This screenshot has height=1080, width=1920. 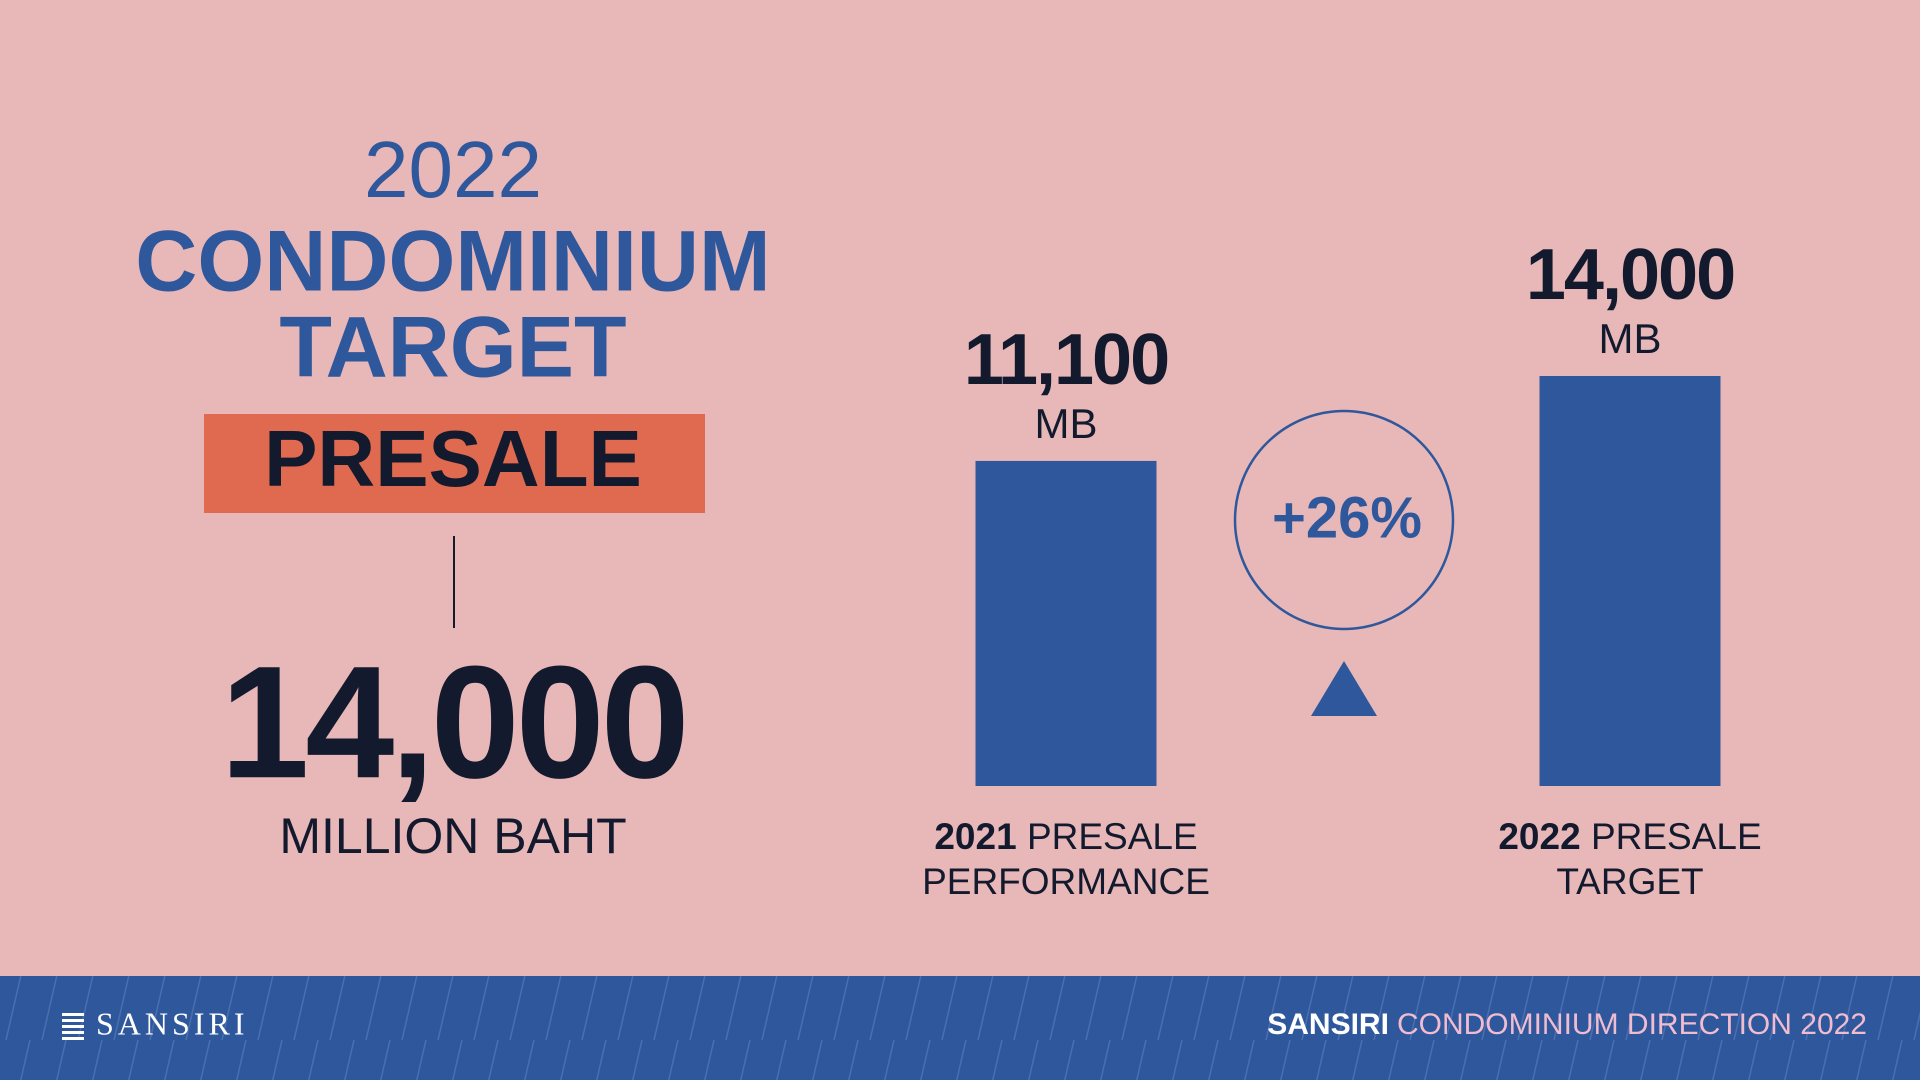 I want to click on badge-box, so click(x=454, y=463).